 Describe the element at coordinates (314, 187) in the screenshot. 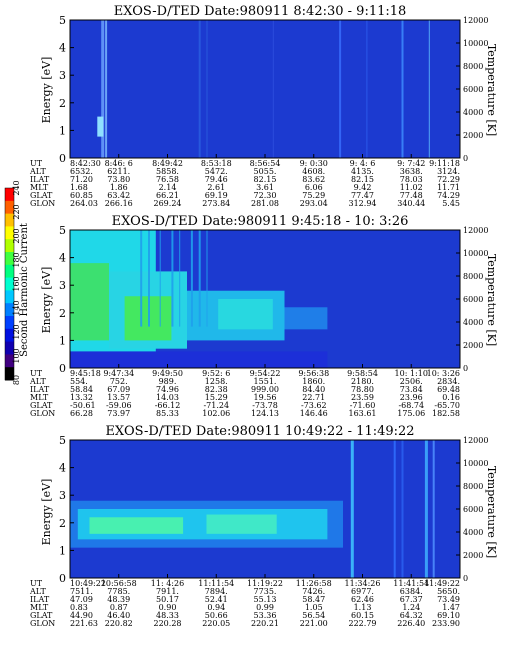

I see `table-cell-mlt: 6.06` at that location.